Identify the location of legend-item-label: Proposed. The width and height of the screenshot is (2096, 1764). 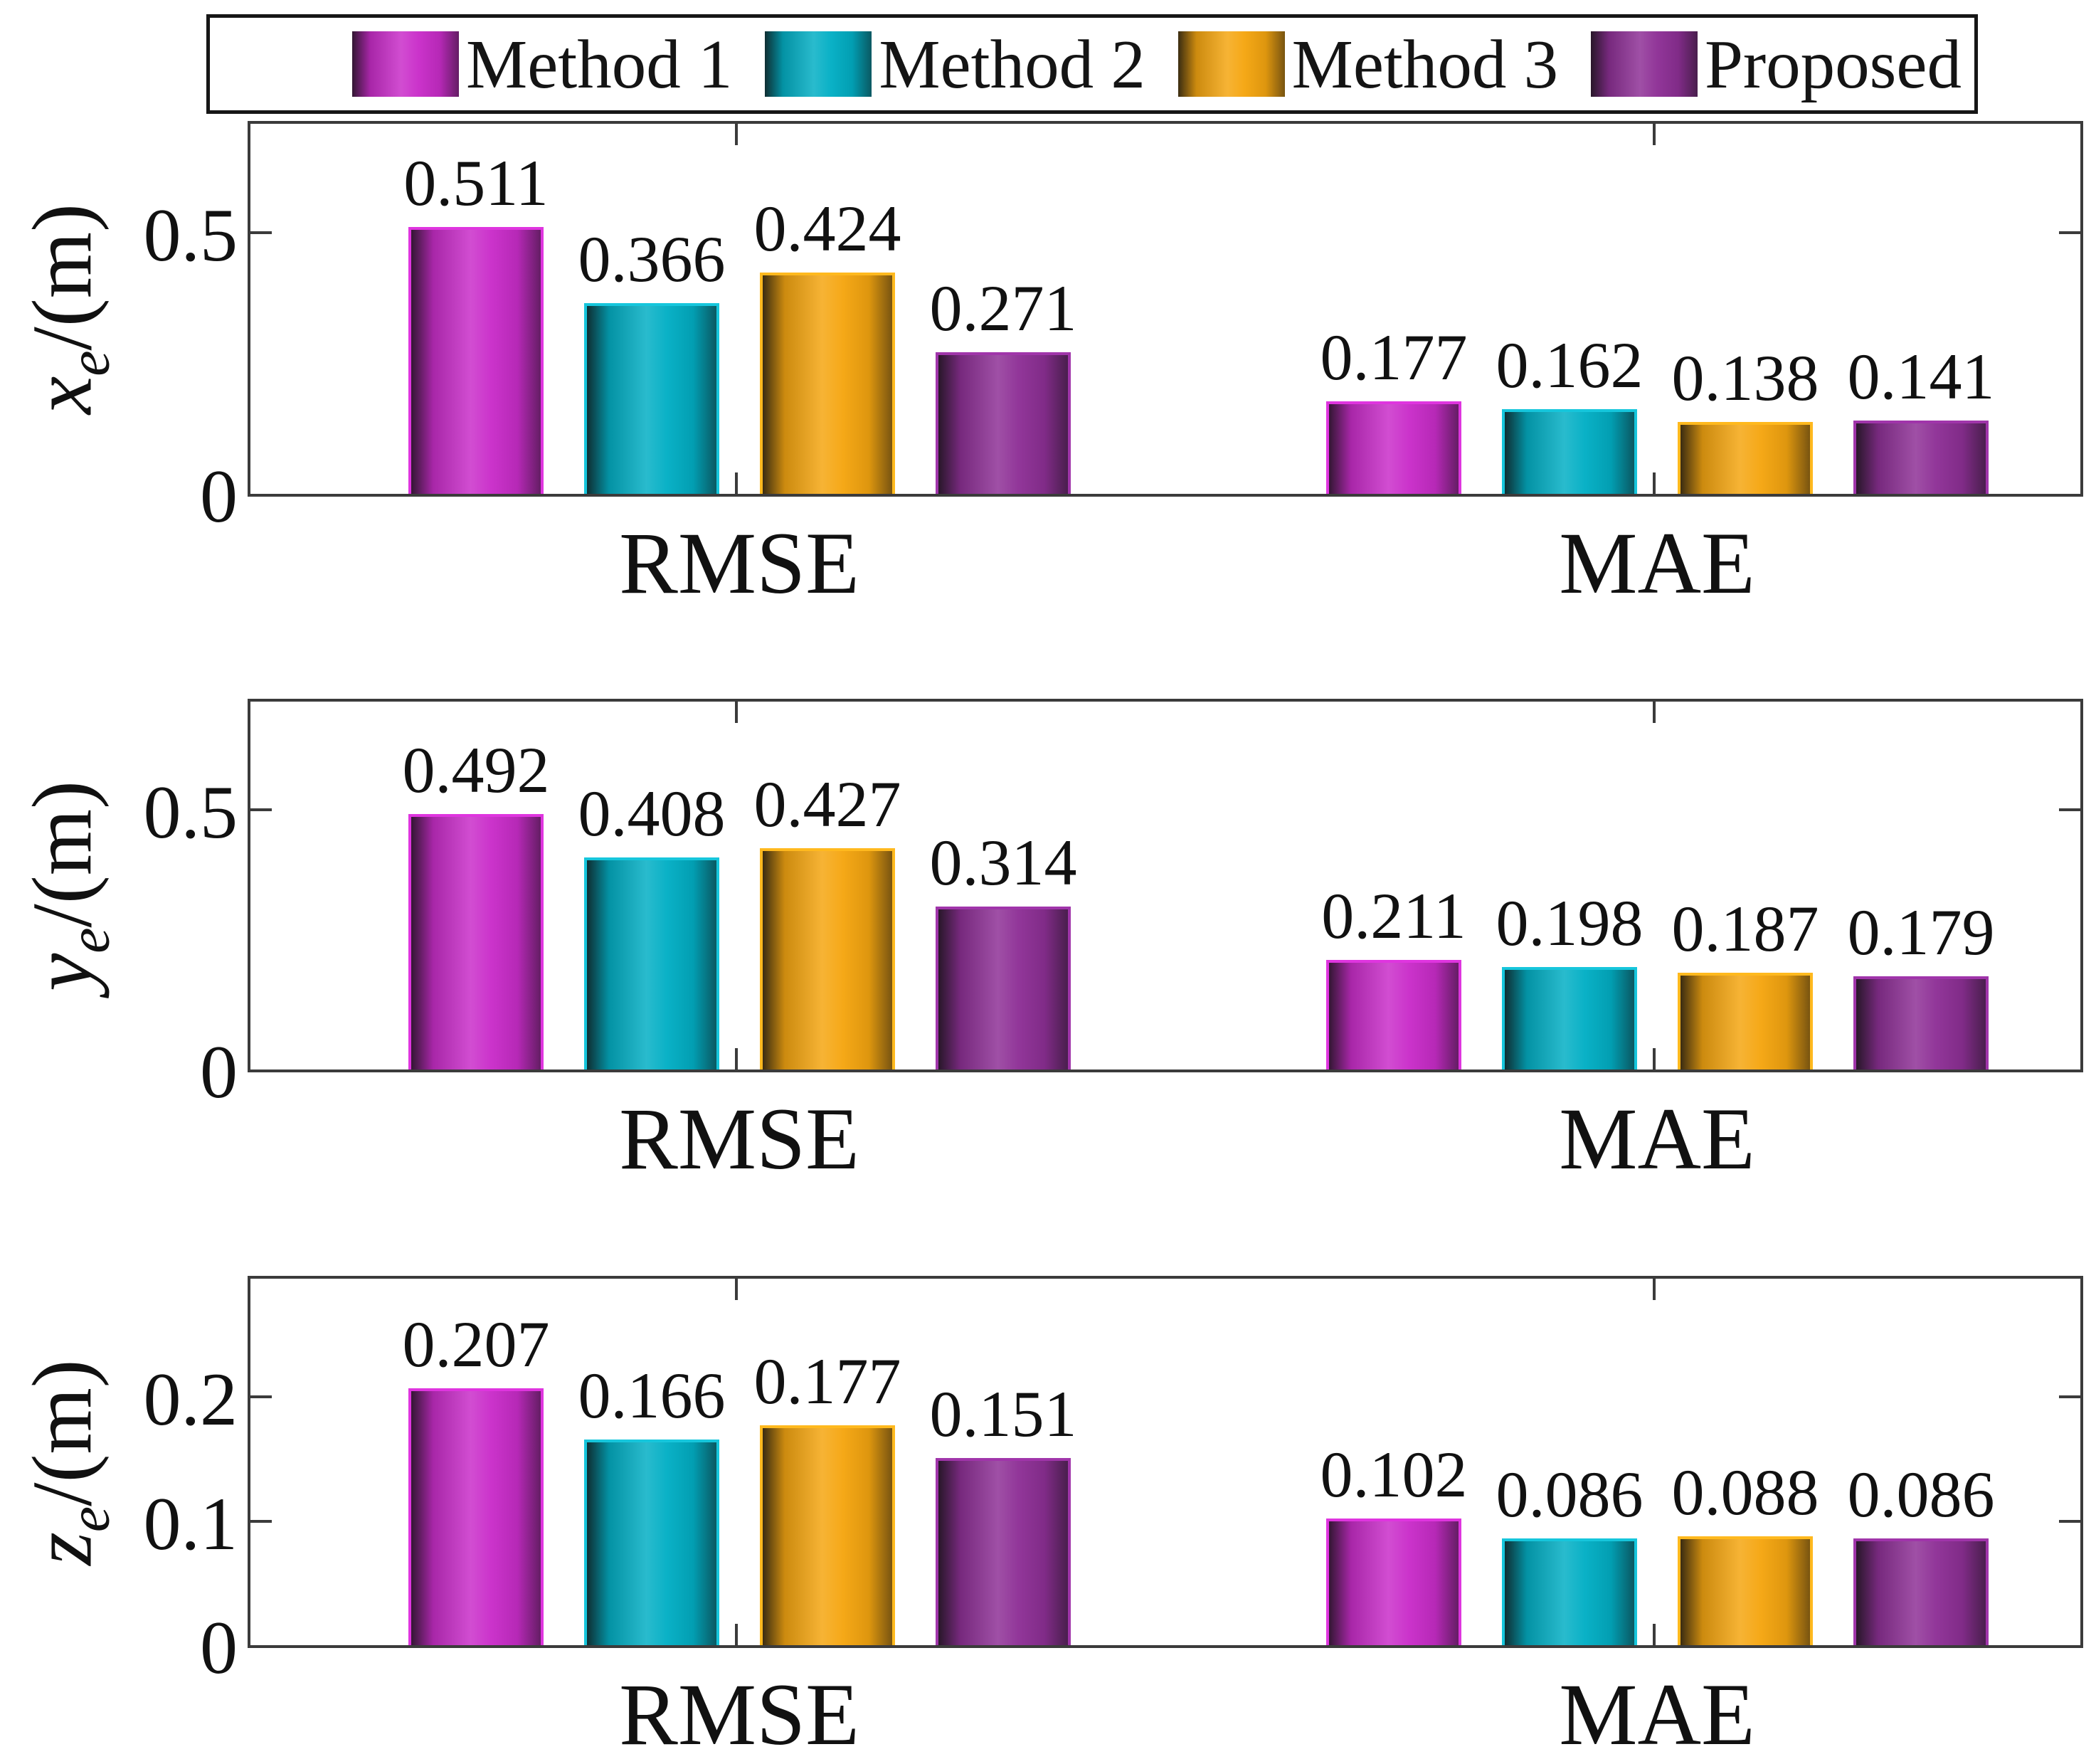
(1833, 64).